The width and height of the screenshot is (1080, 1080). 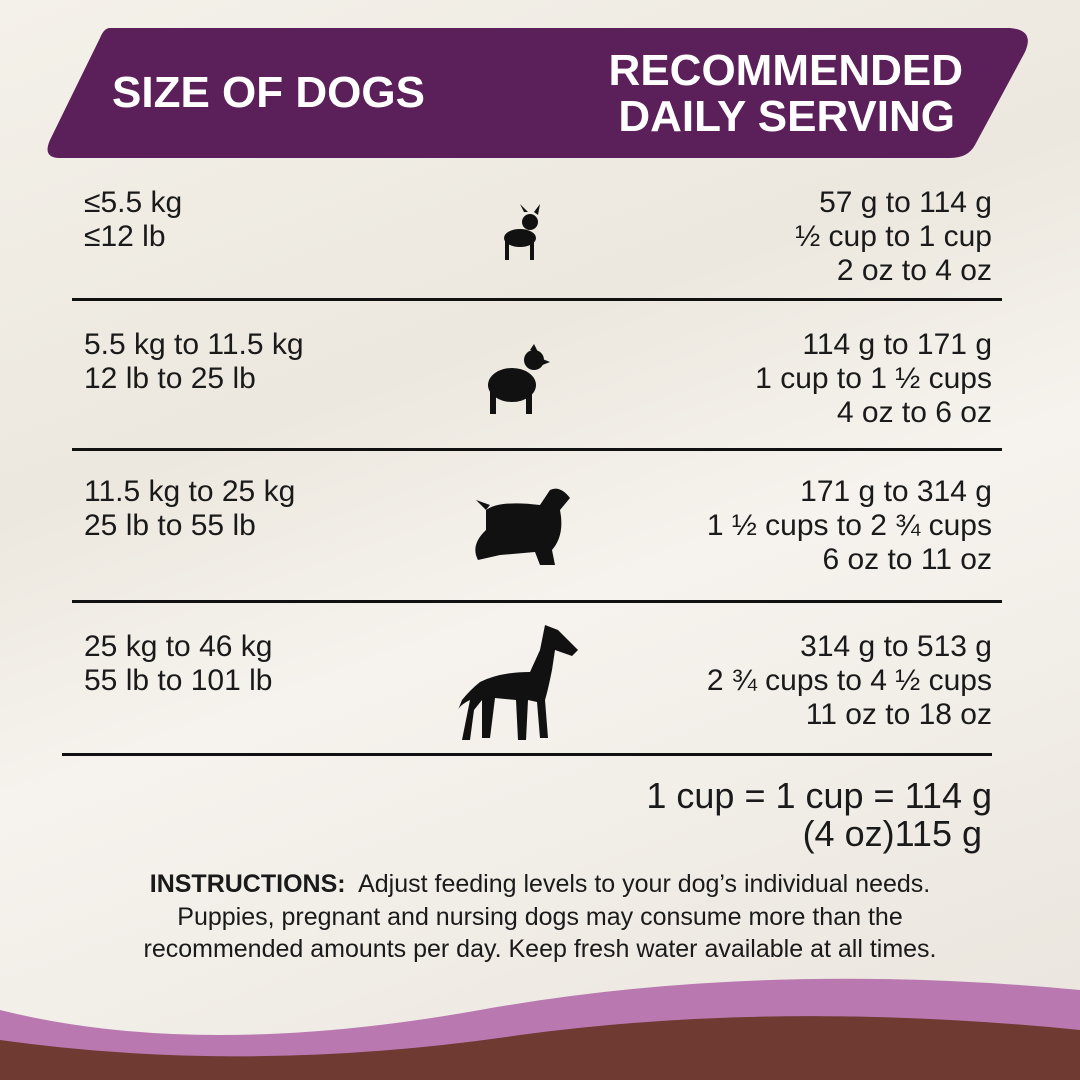 I want to click on header-right: RECOMMENDED DAILY SERVING, so click(x=761, y=94).